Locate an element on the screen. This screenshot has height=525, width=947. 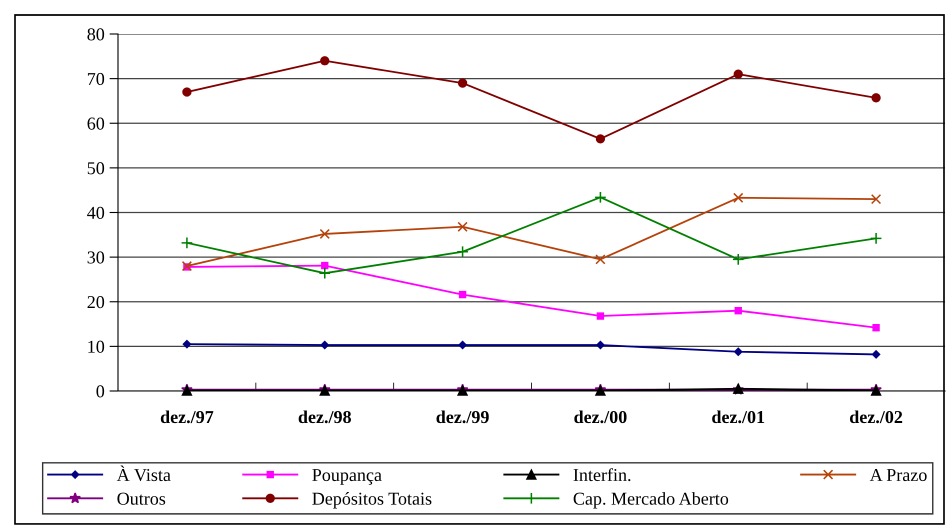
legend-label: À Vista is located at coordinates (143, 473).